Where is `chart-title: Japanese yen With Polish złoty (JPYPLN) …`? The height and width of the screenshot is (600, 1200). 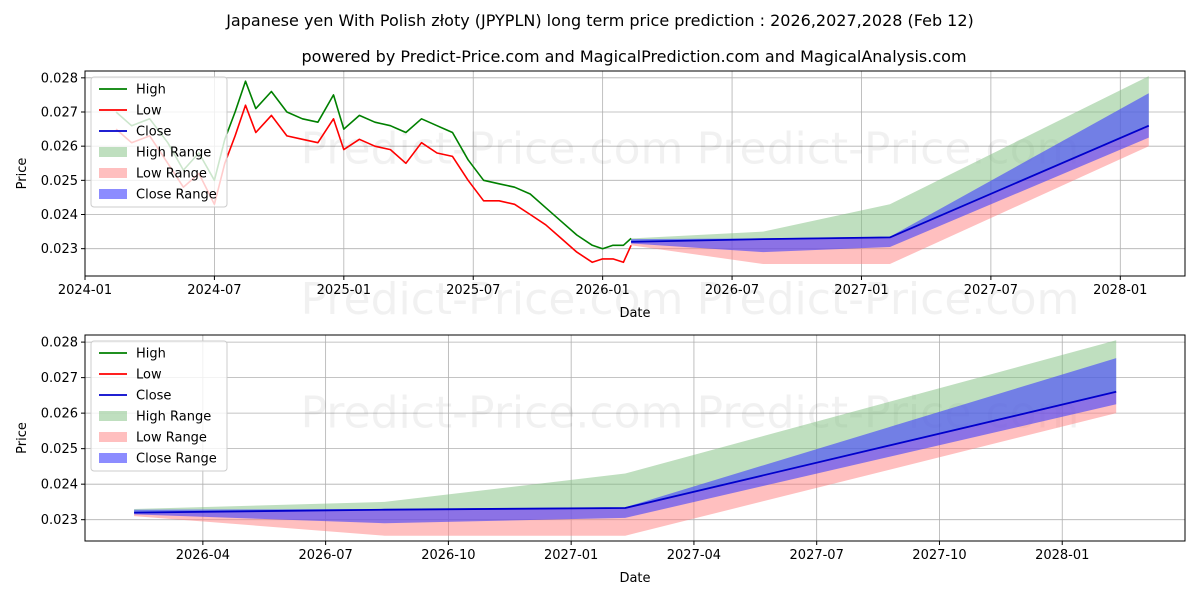
chart-title: Japanese yen With Polish złoty (JPYPLN) … is located at coordinates (599, 20).